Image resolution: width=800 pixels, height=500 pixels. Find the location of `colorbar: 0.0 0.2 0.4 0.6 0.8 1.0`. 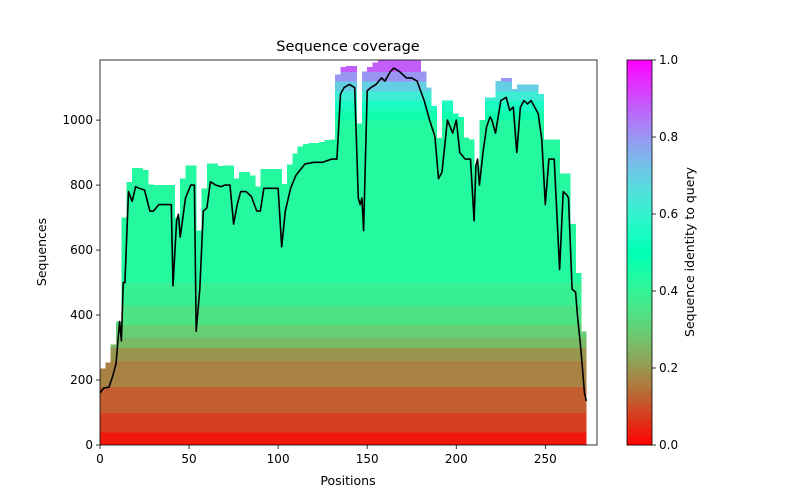

colorbar: 0.0 0.2 0.4 0.6 0.8 1.0 is located at coordinates (652, 252).